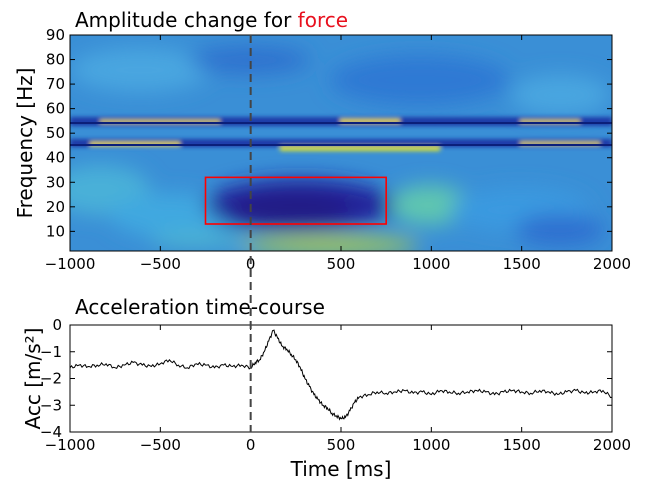 The height and width of the screenshot is (485, 645). Describe the element at coordinates (612, 264) in the screenshot. I see `heatmap-x-tick-label: 2000` at that location.